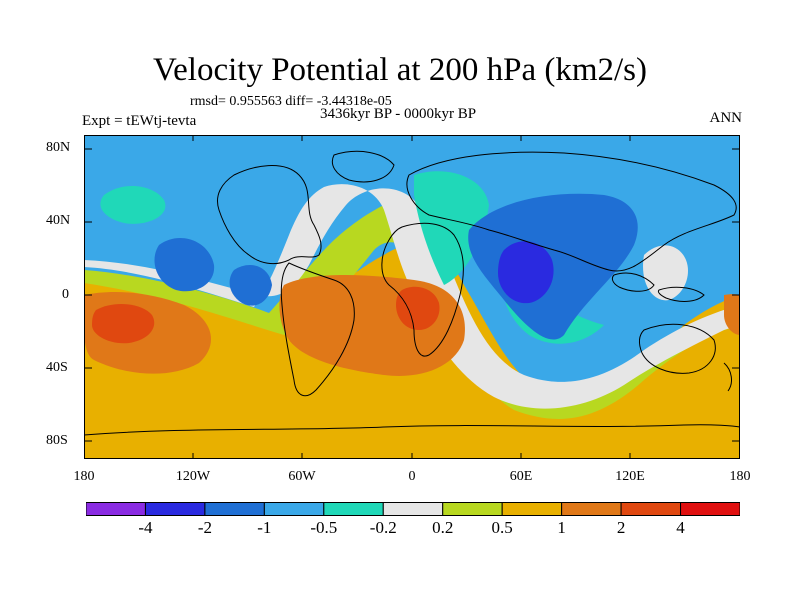  Describe the element at coordinates (561, 527) in the screenshot. I see `colorbar-label: 1` at that location.